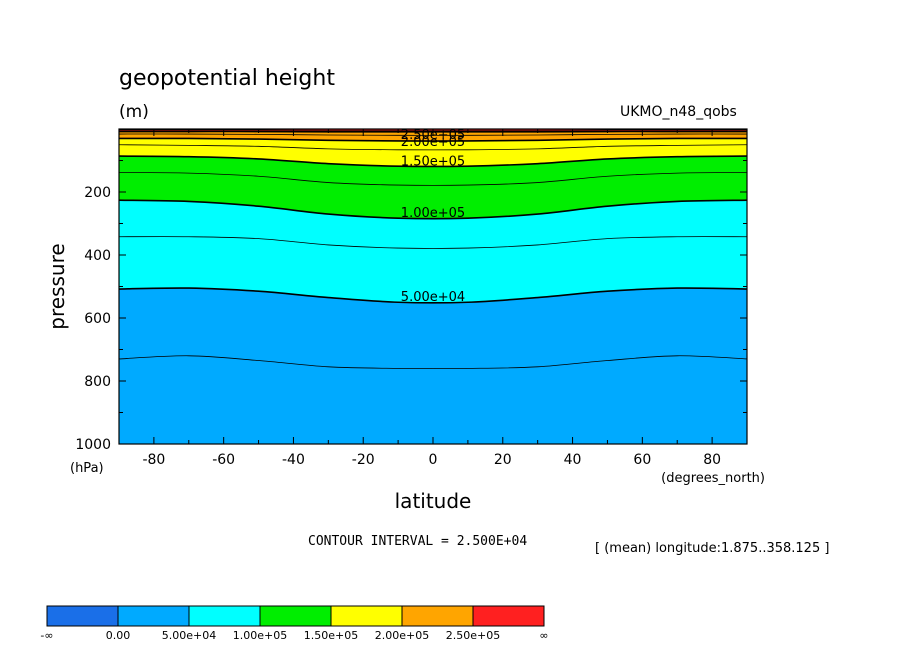 The height and width of the screenshot is (654, 904). I want to click on x-axis-label: latitude, so click(433, 501).